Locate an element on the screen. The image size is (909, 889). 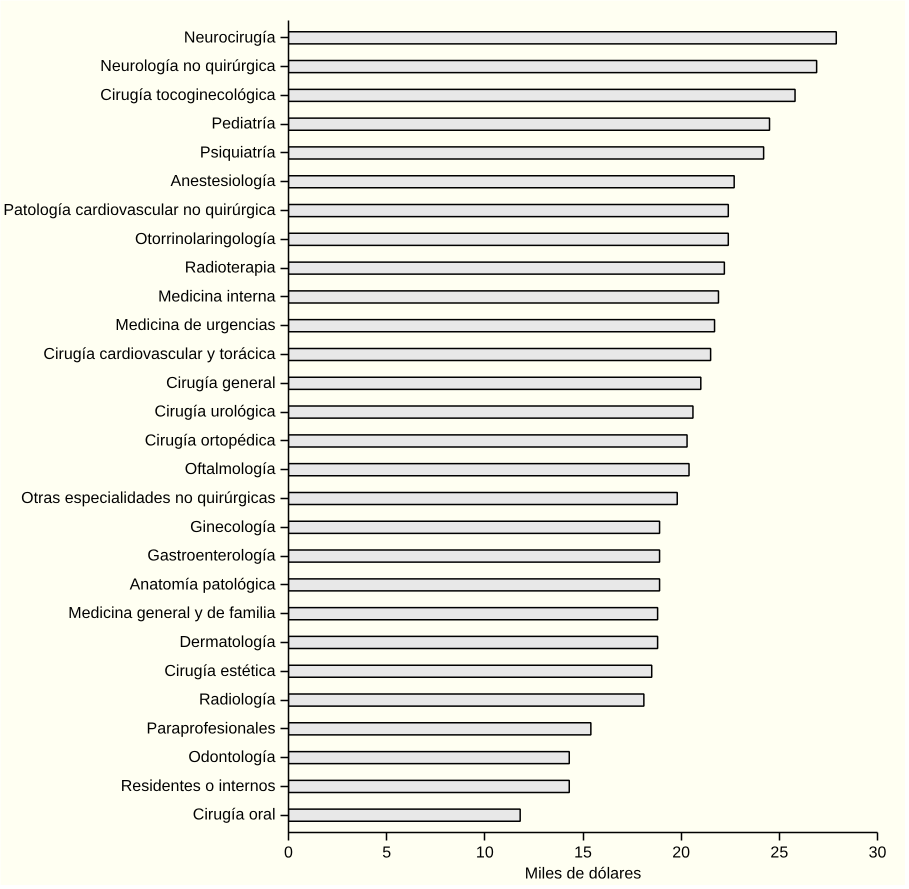
y-tick-label: Cirugía oral is located at coordinates (234, 815).